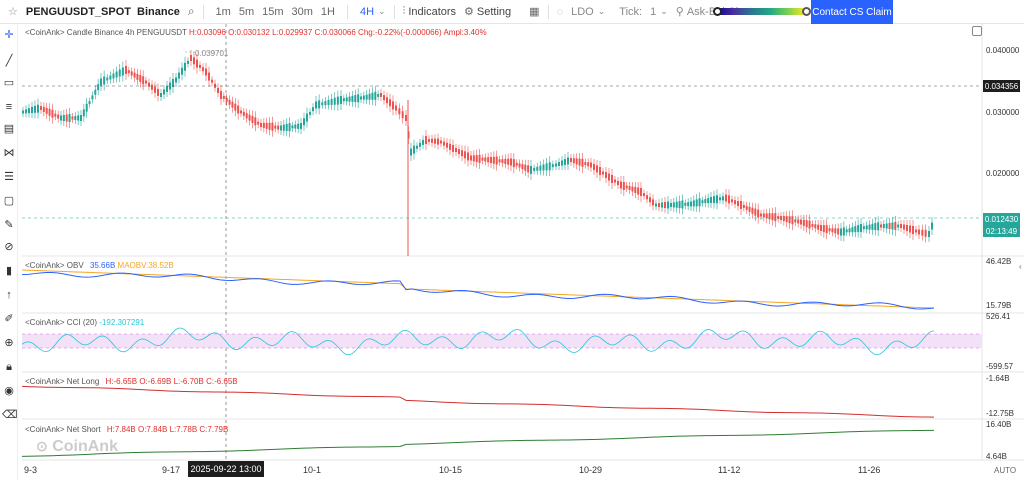 This screenshot has width=1024, height=480. I want to click on annotation-icon: ▢, so click(9, 201).